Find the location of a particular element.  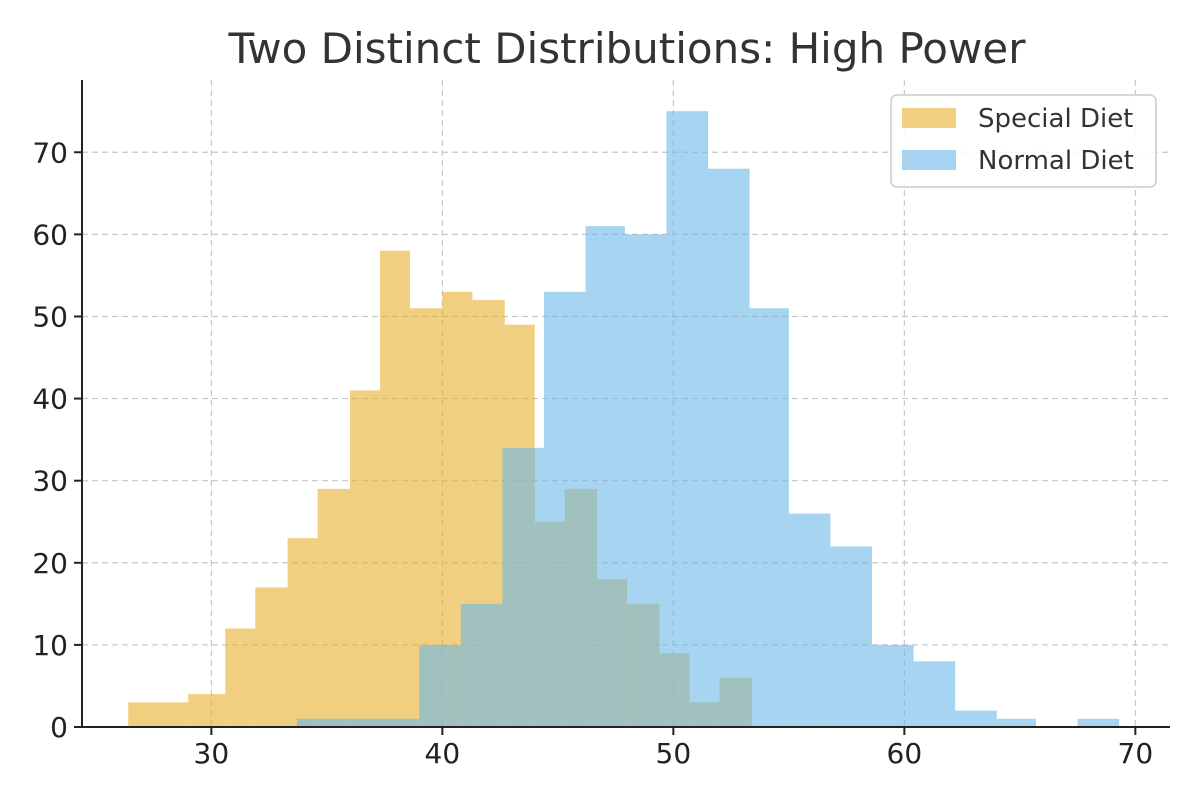

legend-frame is located at coordinates (1023, 141).